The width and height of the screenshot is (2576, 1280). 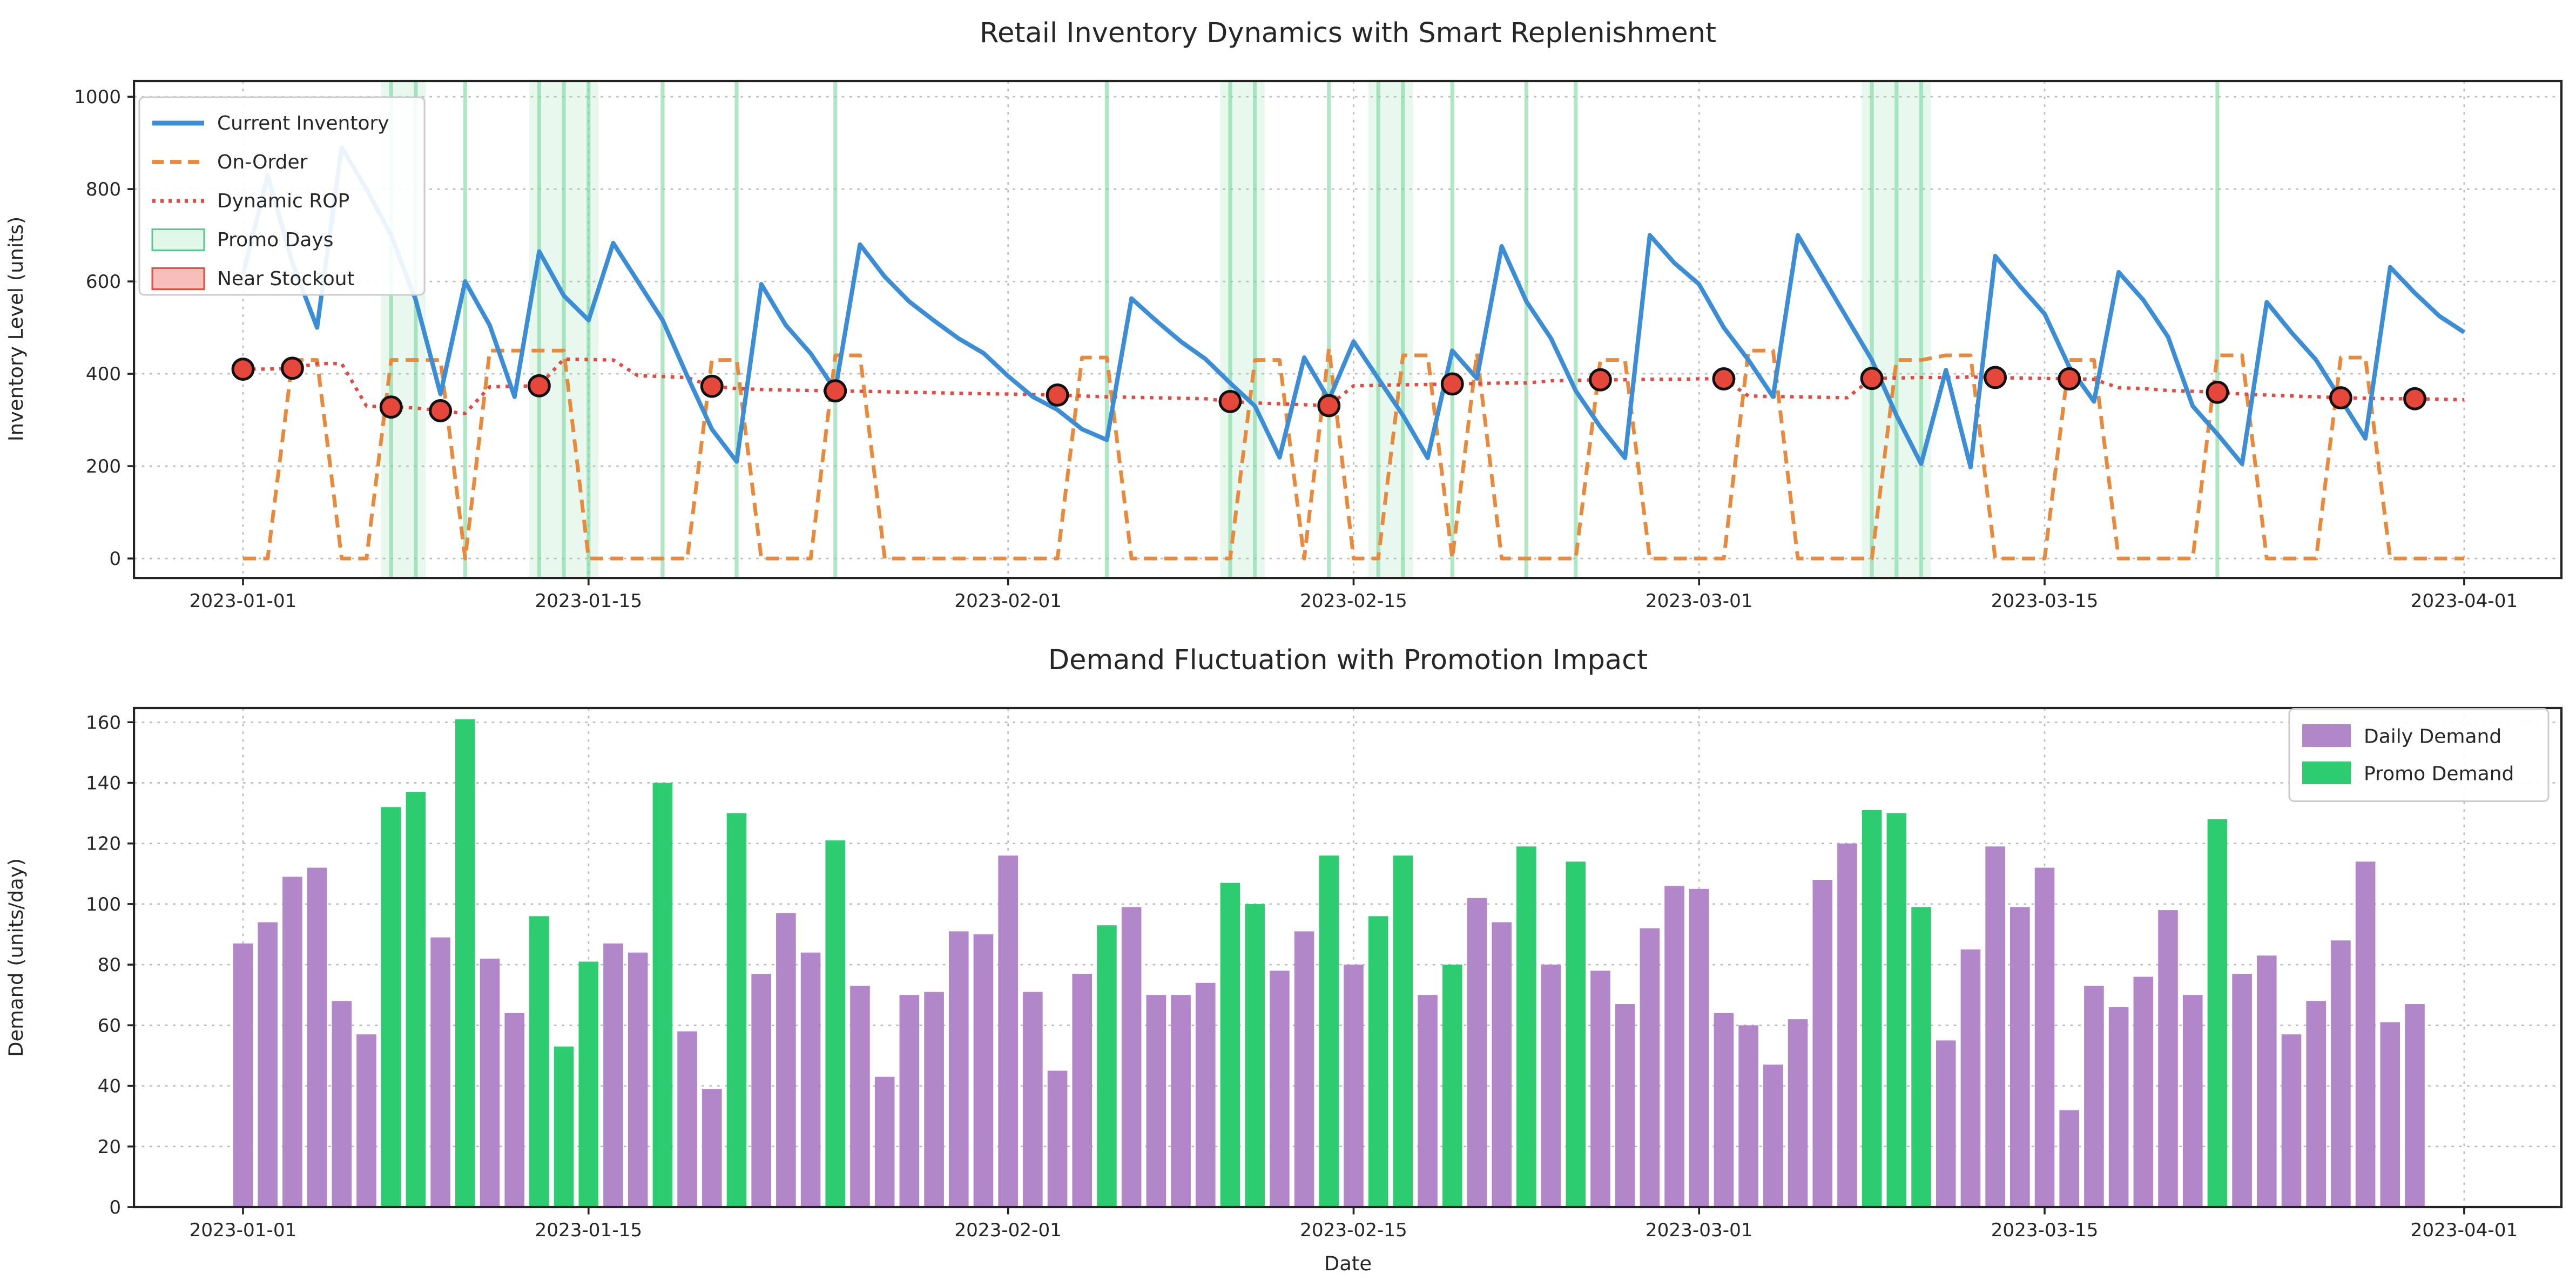 What do you see at coordinates (283, 201) in the screenshot?
I see `legend-label: Dynamic ROP` at bounding box center [283, 201].